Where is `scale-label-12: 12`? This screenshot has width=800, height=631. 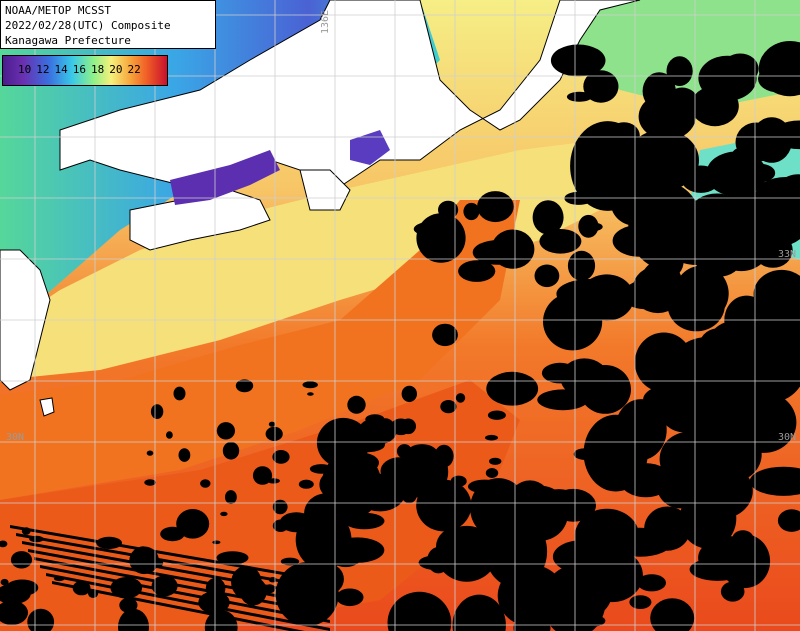 scale-label-12: 12 is located at coordinates (43, 69).